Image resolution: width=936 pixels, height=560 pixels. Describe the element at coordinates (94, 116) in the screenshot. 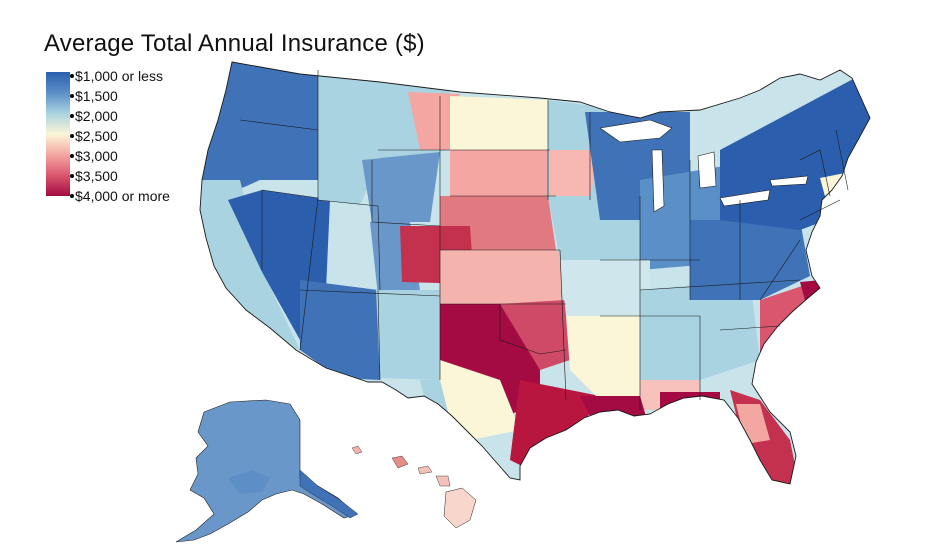

I see `legend-label-3: $2,000` at that location.